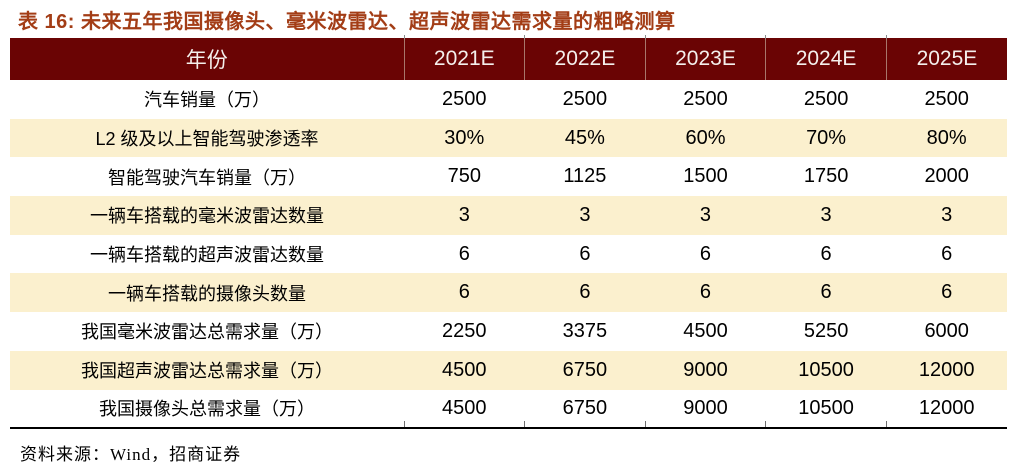 Image resolution: width=1023 pixels, height=472 pixels. What do you see at coordinates (585, 59) in the screenshot?
I see `header-col-2022e: 2022E` at bounding box center [585, 59].